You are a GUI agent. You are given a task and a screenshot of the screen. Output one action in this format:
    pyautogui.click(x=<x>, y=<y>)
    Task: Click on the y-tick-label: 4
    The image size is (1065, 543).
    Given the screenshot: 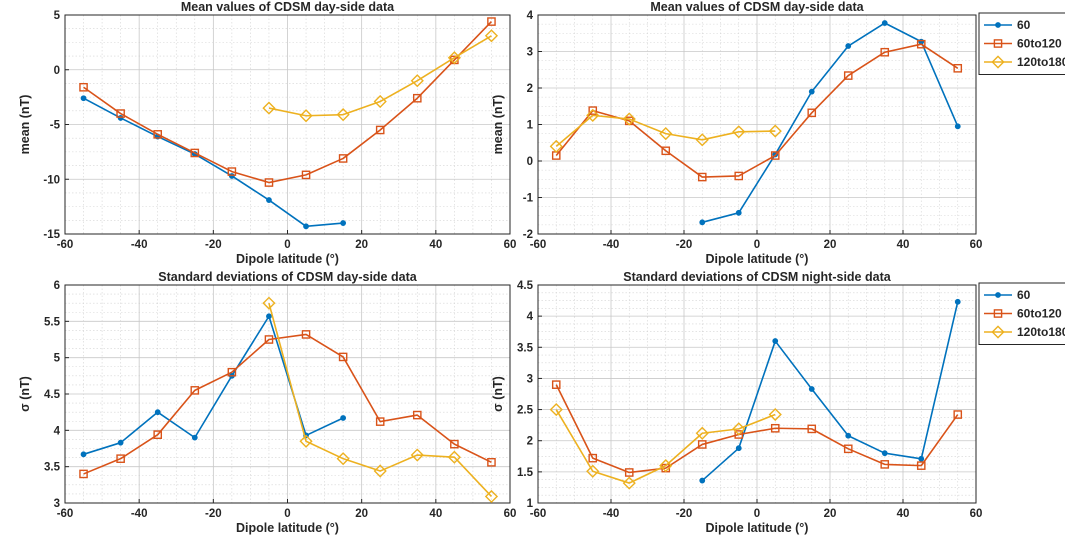 What is the action you would take?
    pyautogui.click(x=57, y=431)
    